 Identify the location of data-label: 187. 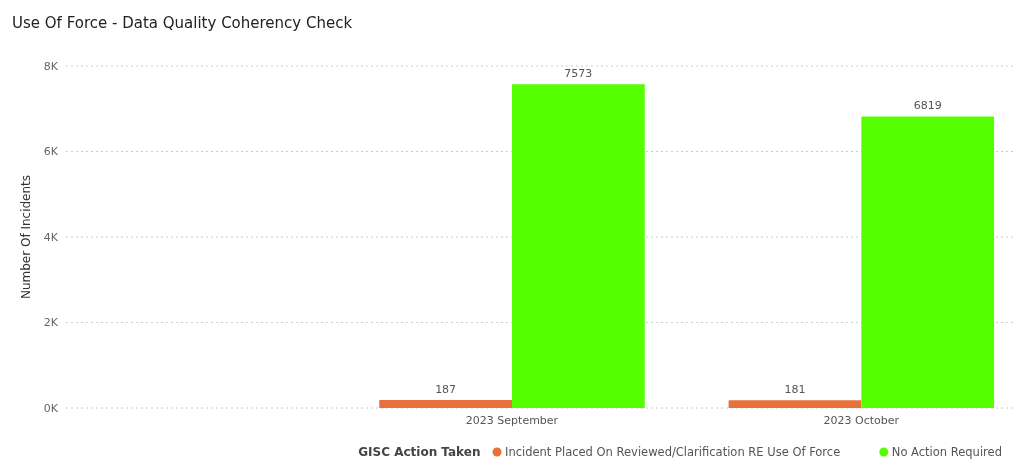
(446, 390).